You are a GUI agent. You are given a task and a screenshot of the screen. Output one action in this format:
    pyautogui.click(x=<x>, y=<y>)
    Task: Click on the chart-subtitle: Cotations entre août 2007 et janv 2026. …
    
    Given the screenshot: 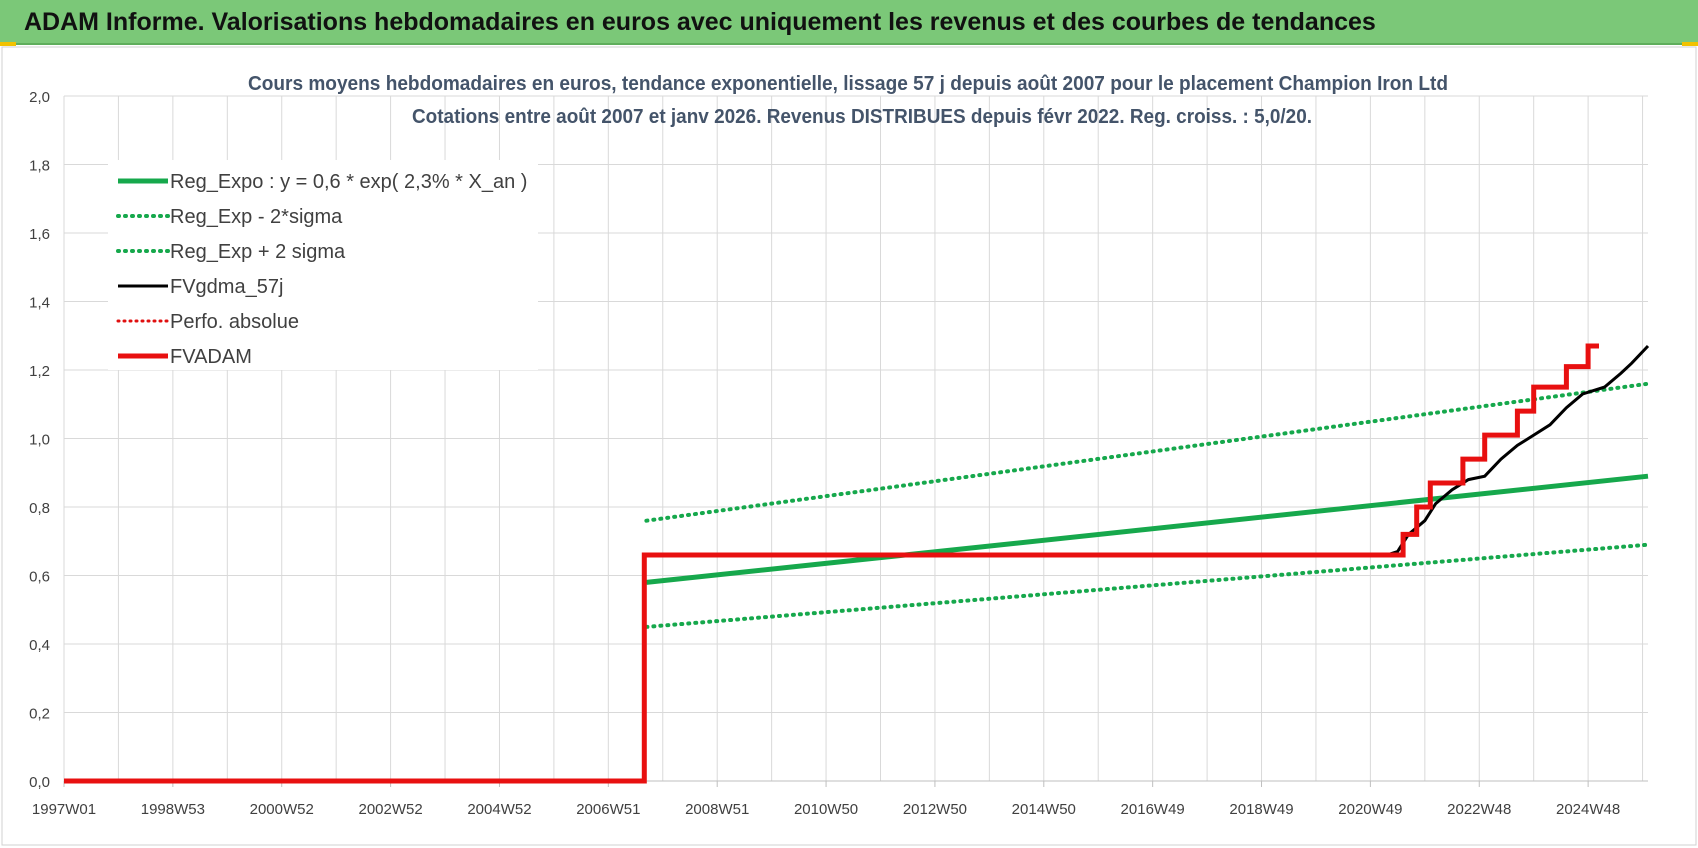 What is the action you would take?
    pyautogui.click(x=862, y=117)
    